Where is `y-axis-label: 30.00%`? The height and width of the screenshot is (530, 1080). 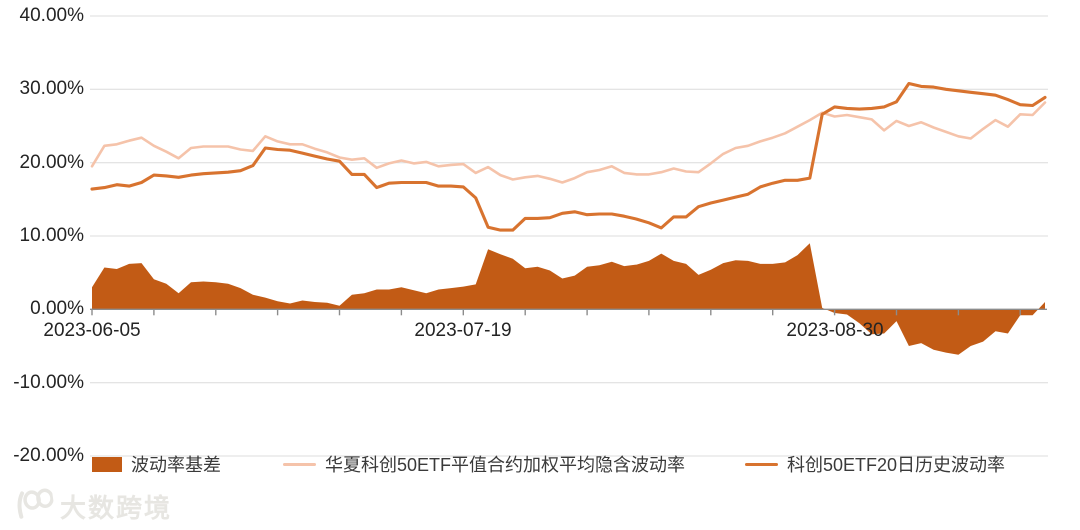 y-axis-label: 30.00% is located at coordinates (51, 88).